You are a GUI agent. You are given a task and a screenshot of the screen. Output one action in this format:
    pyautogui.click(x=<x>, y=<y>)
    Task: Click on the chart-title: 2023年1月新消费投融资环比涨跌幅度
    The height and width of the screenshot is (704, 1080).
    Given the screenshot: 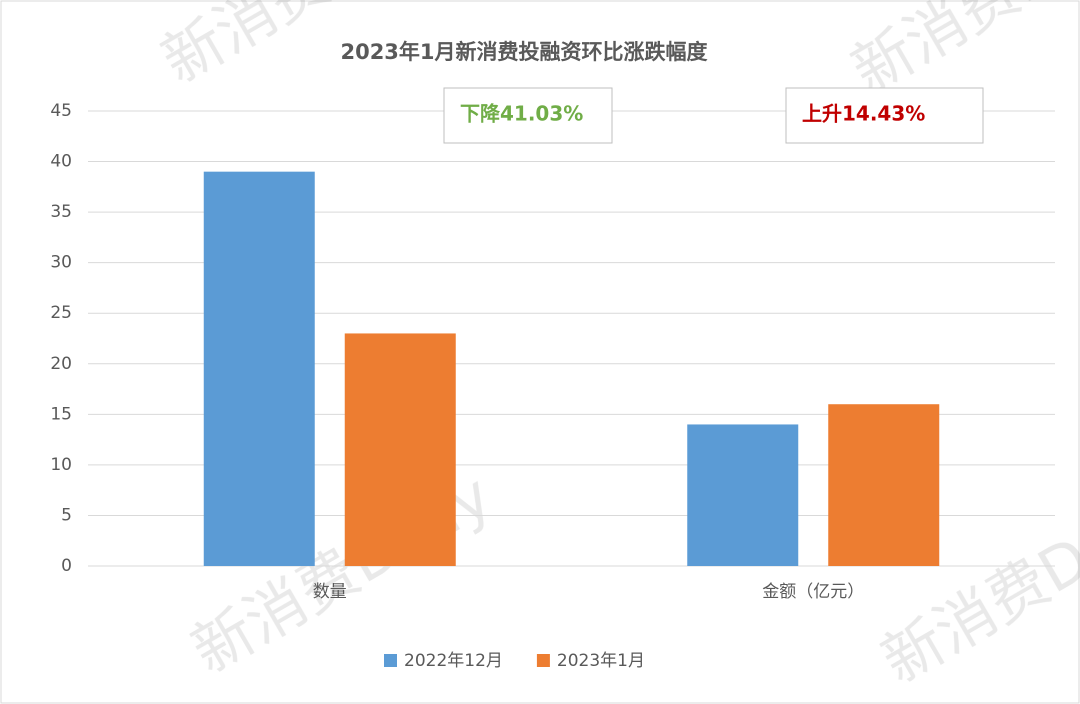 What is the action you would take?
    pyautogui.click(x=523, y=52)
    